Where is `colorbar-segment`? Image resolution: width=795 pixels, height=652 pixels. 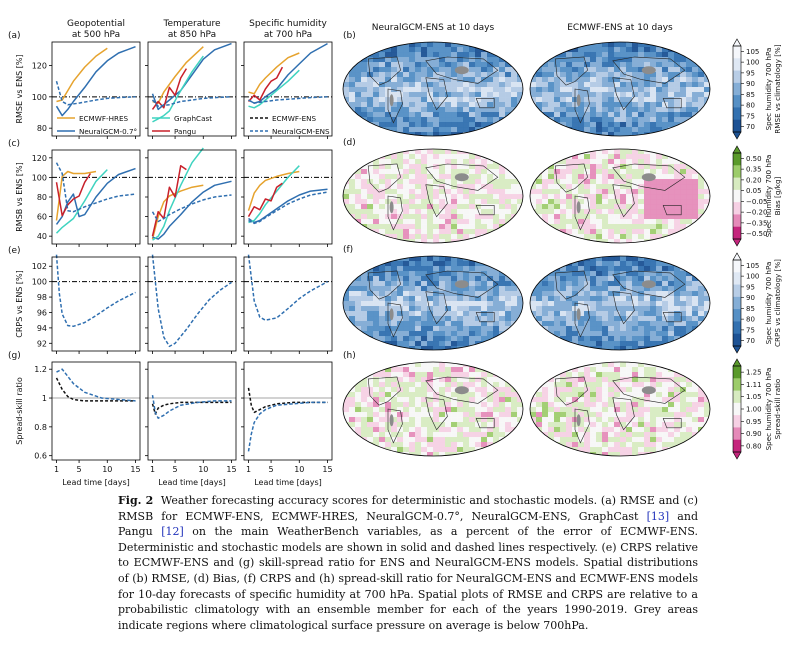 colorbar-segment is located at coordinates (737, 385).